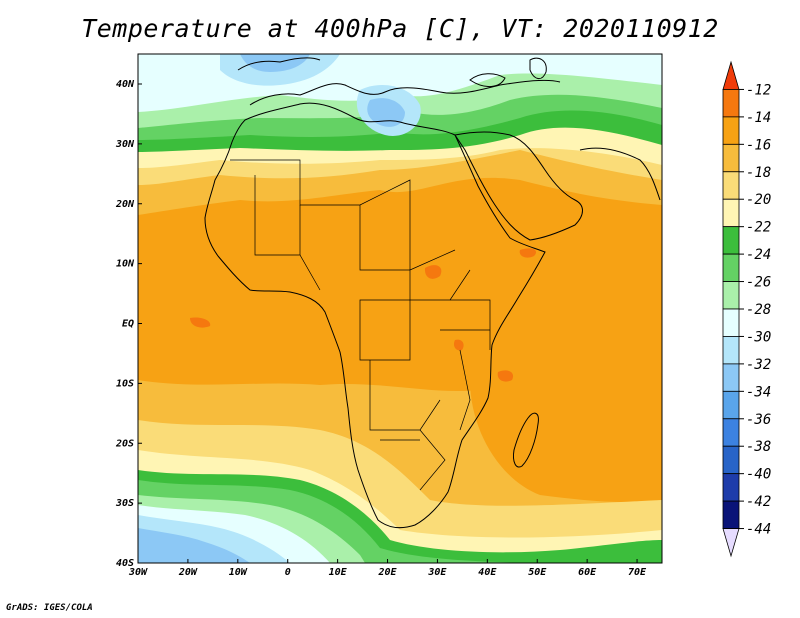 This screenshot has height=618, width=800. What do you see at coordinates (125, 144) in the screenshot?
I see `lat-tick-label: 30N` at bounding box center [125, 144].